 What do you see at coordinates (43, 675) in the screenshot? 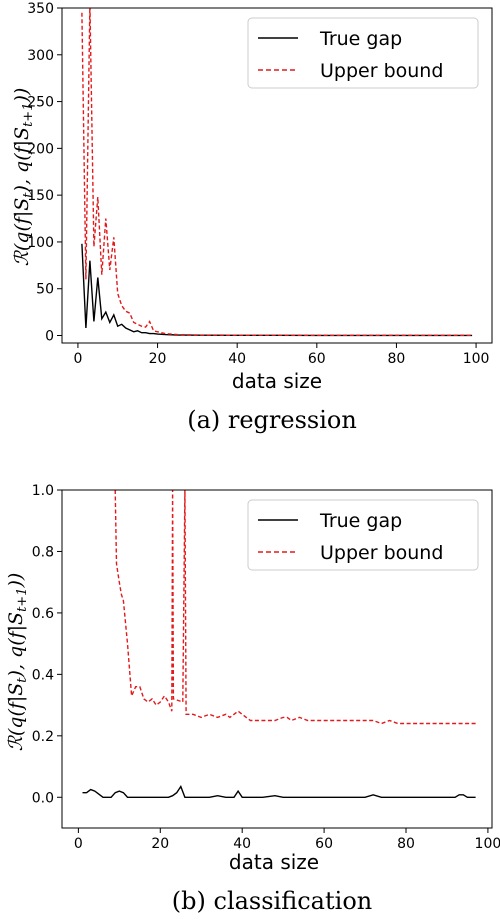
I see `y-tick-label: 0.4` at bounding box center [43, 675].